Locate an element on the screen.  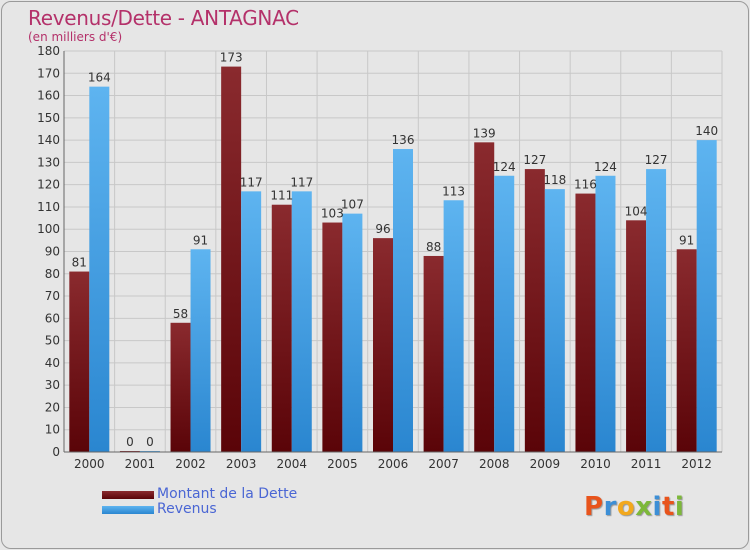
data-label: 58 is located at coordinates (180, 314).